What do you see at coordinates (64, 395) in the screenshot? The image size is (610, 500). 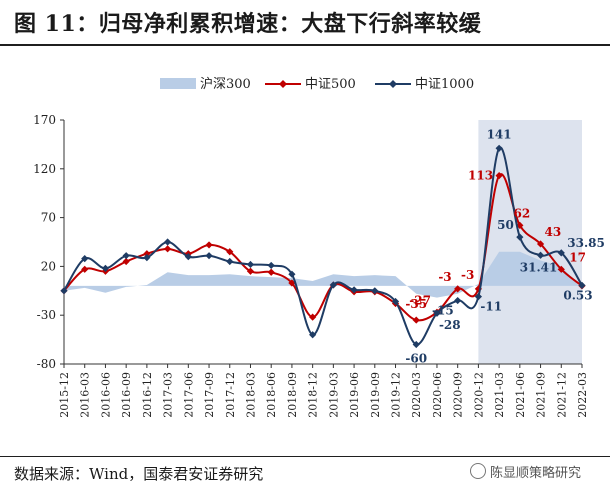 I see `x-tick-label: 2015-12` at bounding box center [64, 395].